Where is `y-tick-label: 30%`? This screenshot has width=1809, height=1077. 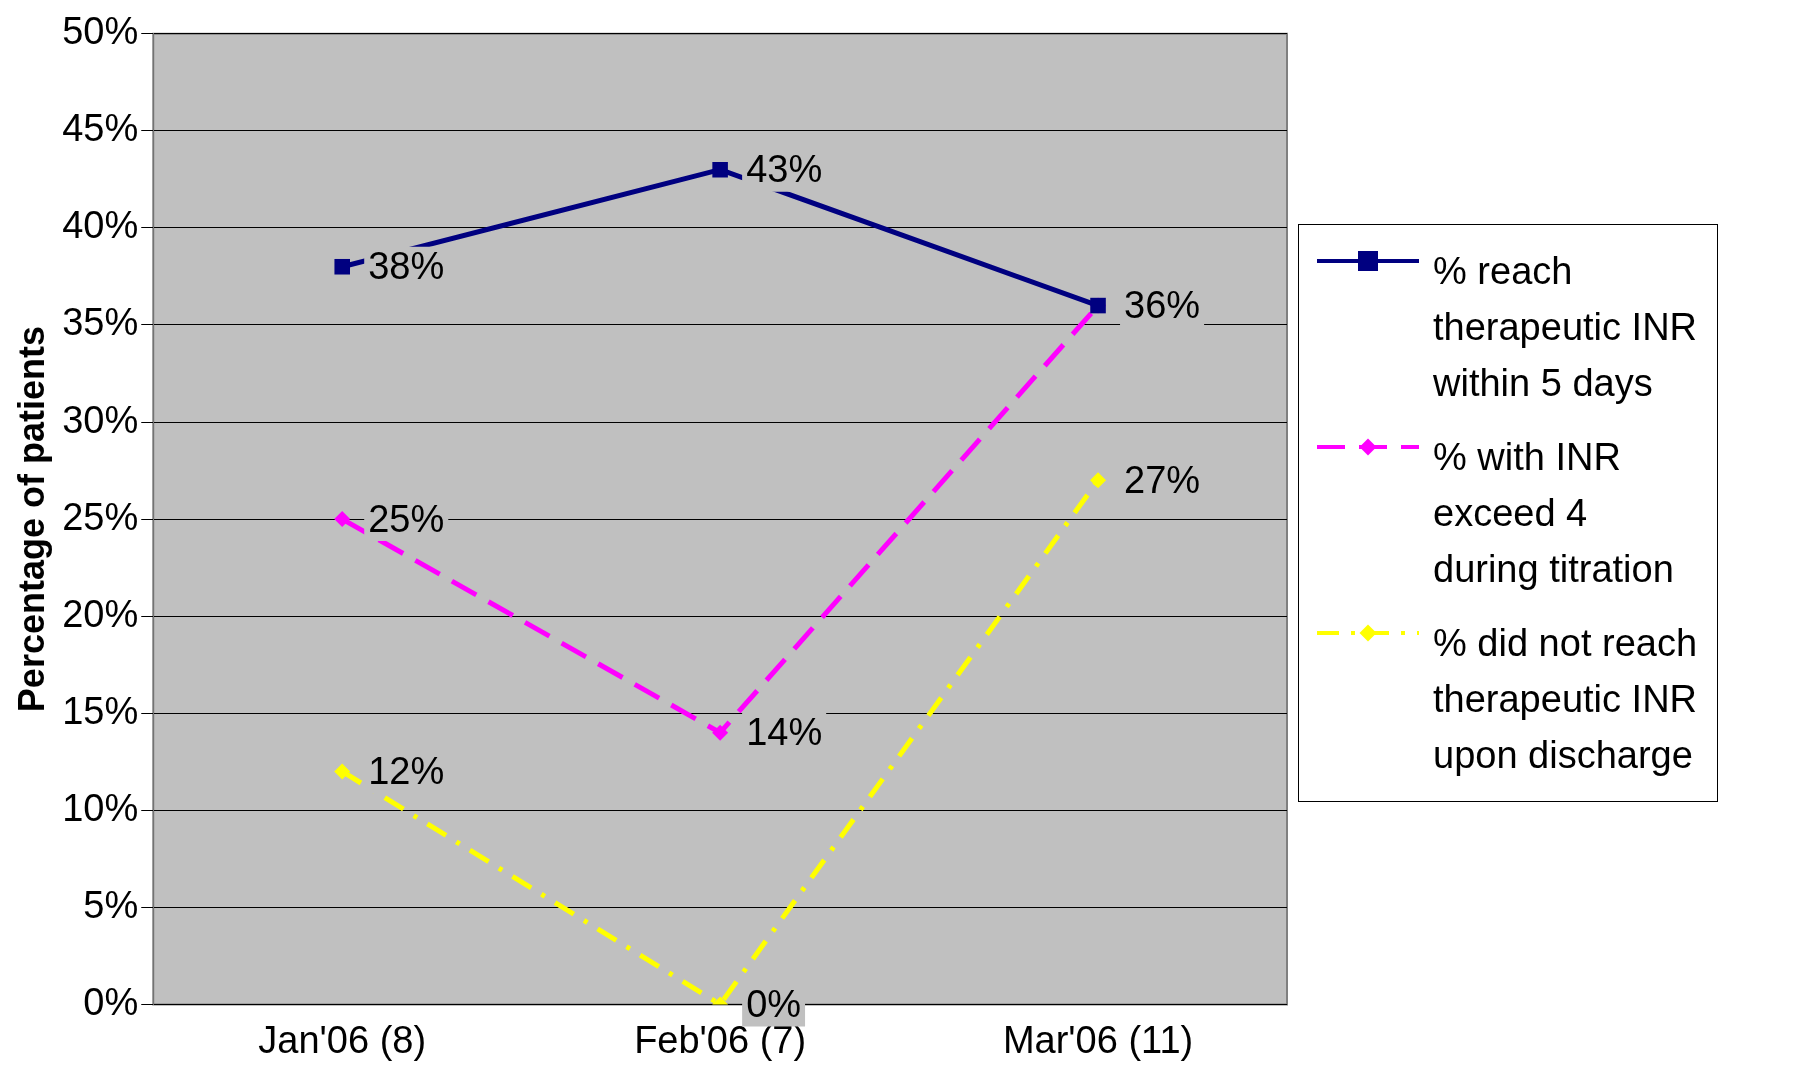
y-tick-label: 30% is located at coordinates (100, 419).